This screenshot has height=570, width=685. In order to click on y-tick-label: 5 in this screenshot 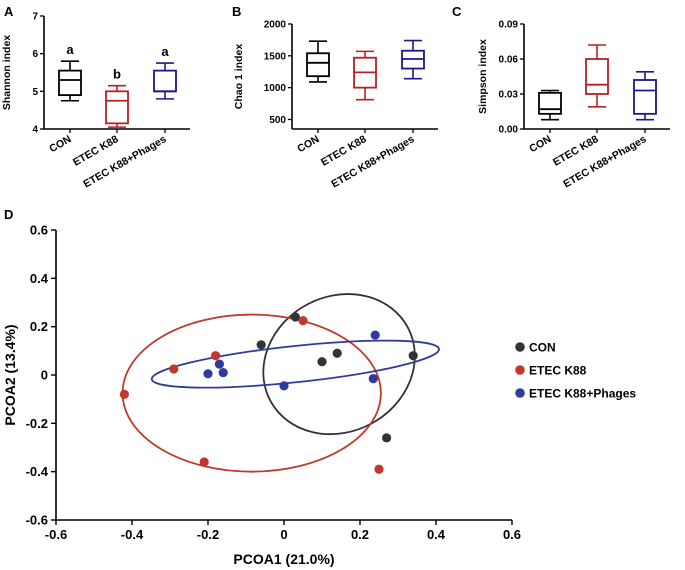, I will do `click(35, 92)`.